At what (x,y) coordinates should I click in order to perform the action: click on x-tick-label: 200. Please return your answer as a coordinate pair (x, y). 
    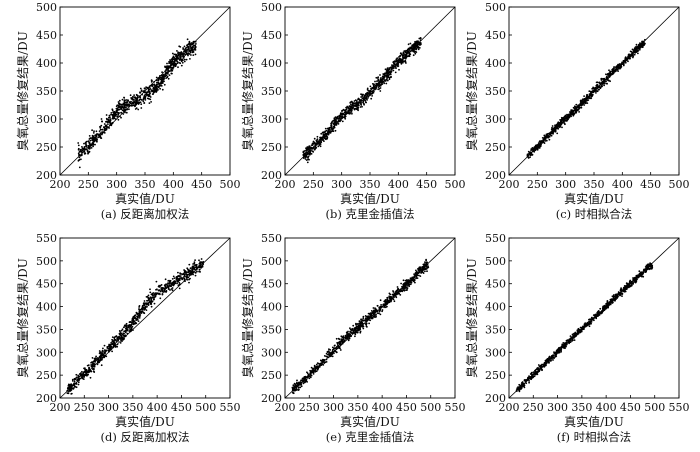
    Looking at the image, I should click on (509, 184).